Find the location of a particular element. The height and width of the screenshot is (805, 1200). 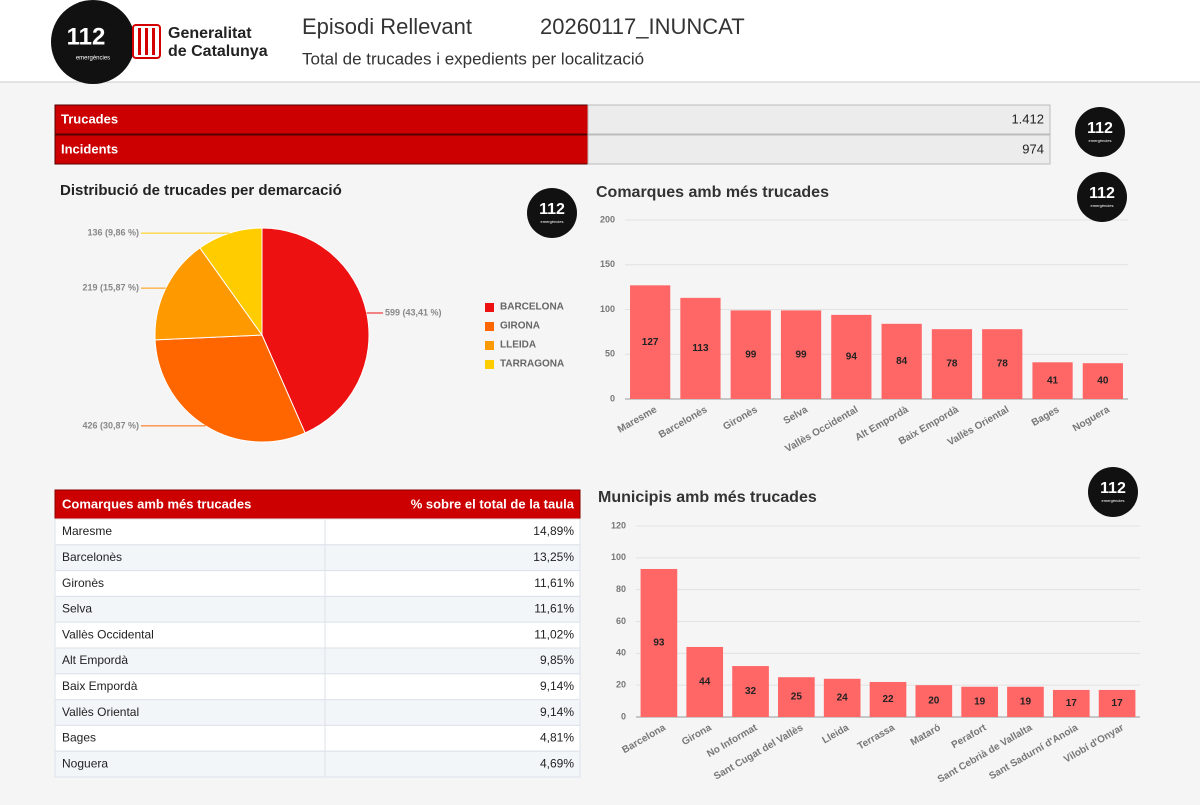

bar-value-label: 113 is located at coordinates (700, 348).